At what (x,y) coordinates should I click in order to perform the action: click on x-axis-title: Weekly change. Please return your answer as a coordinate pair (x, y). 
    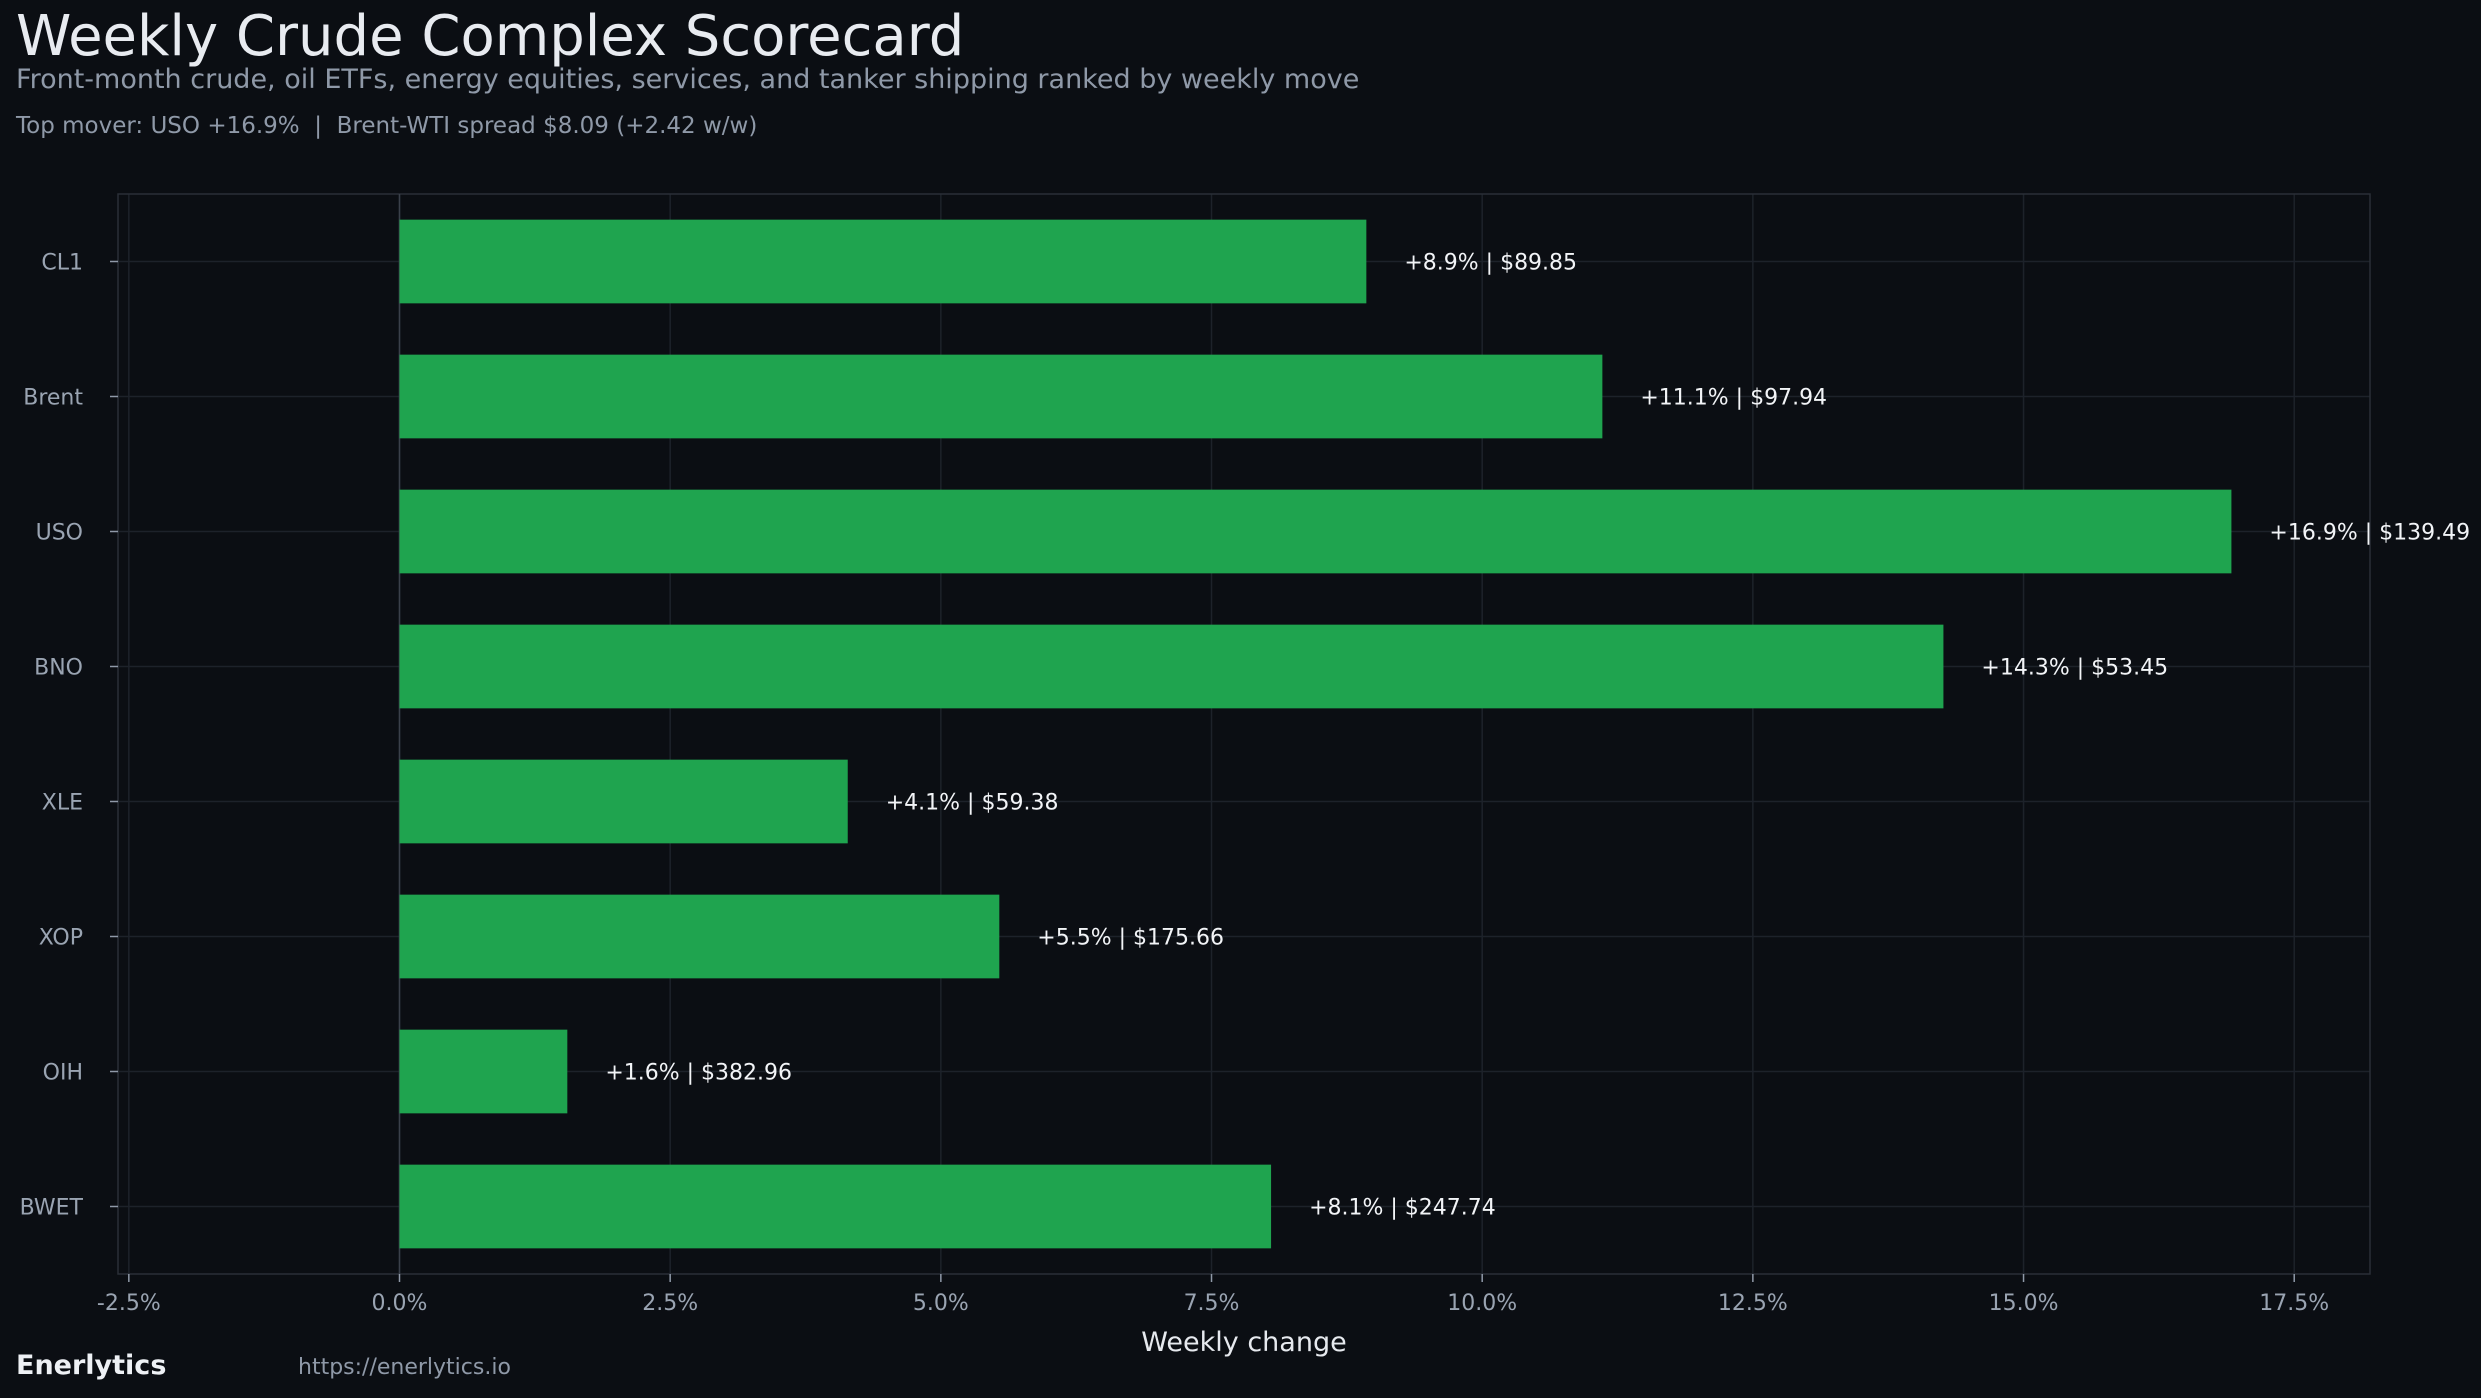
    Looking at the image, I should click on (1243, 1342).